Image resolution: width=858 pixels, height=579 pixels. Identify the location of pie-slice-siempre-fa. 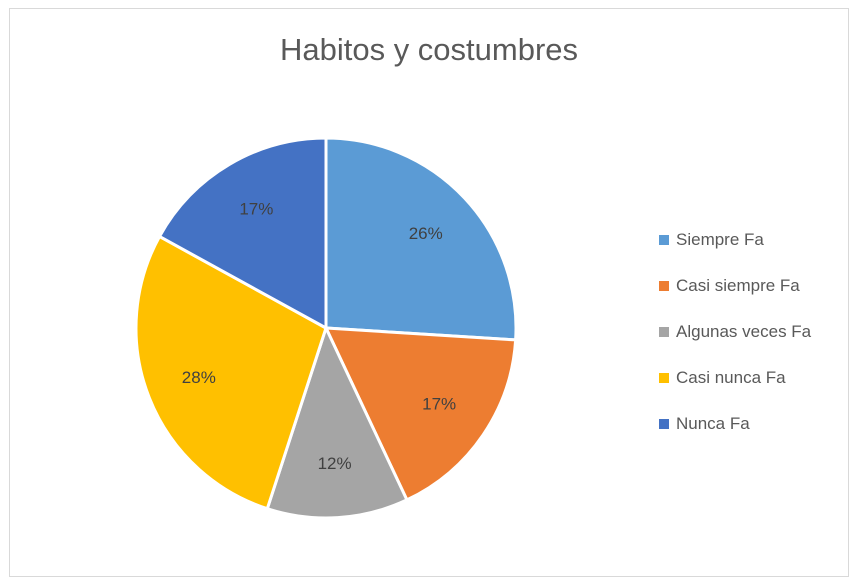
(421, 239).